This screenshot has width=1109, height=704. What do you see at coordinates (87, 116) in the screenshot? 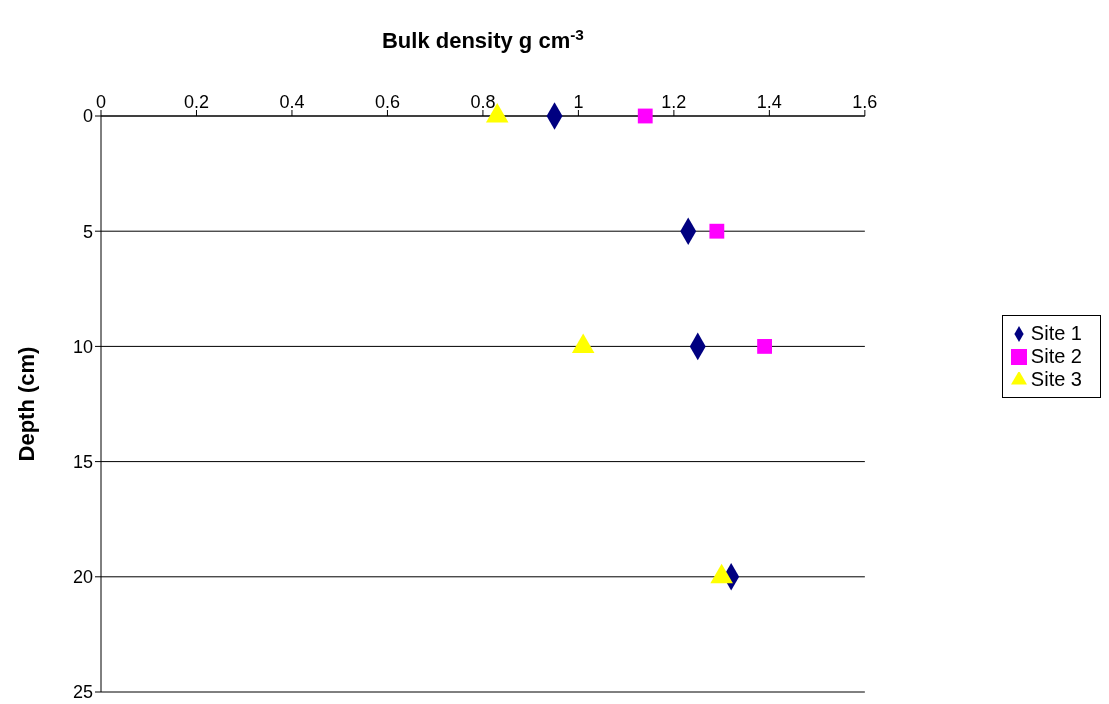
I see `y-tick-label: 0` at bounding box center [87, 116].